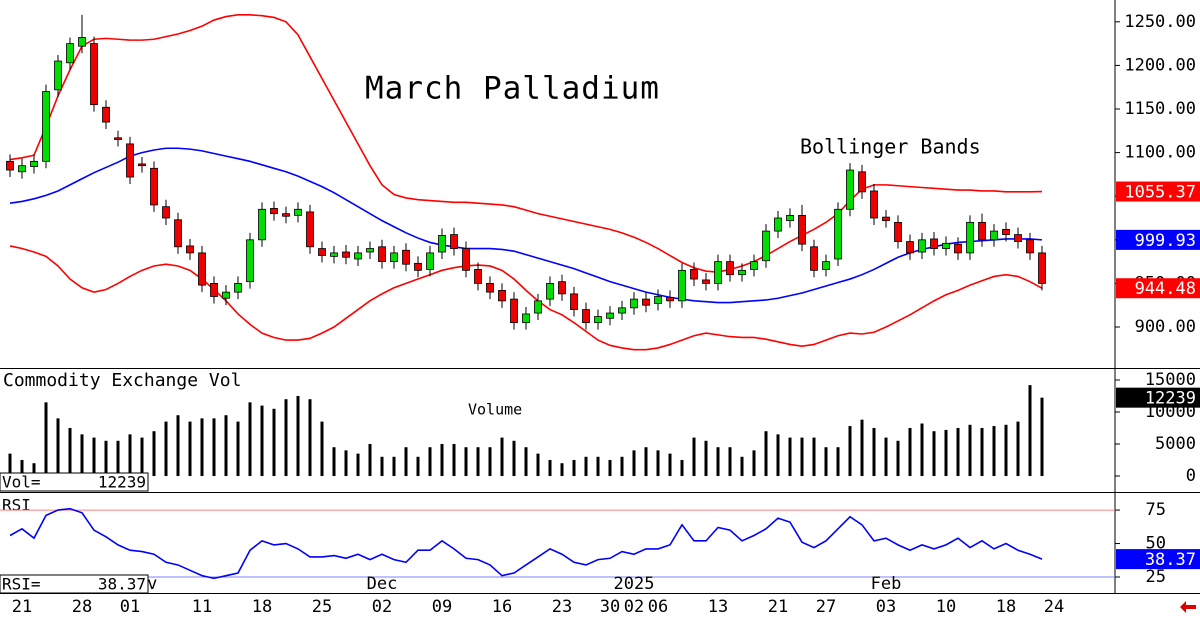 The width and height of the screenshot is (1200, 622). I want to click on last-value-label: 944.48, so click(1165, 289).